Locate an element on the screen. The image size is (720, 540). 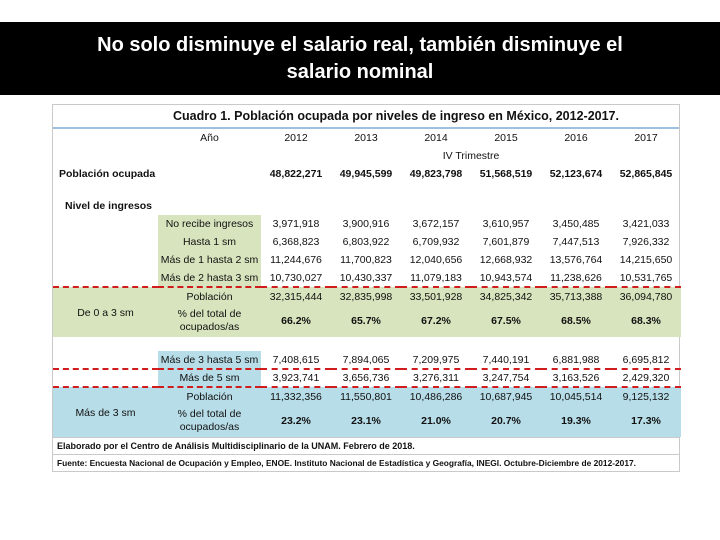
table-cell: 68.5% is located at coordinates (576, 321).